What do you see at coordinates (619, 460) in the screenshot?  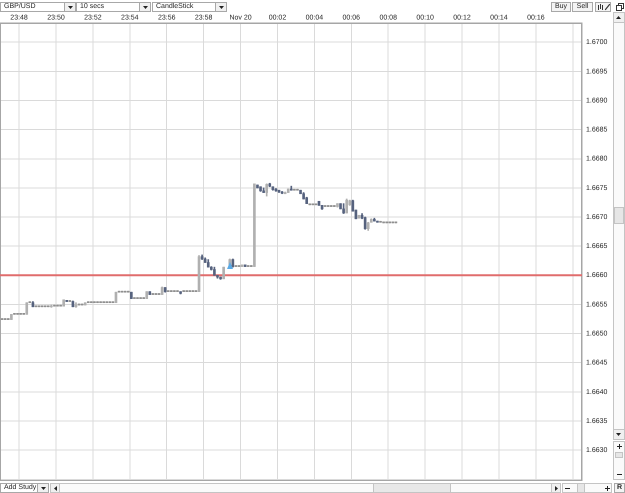 I see `vertical-zoom-slider` at bounding box center [619, 460].